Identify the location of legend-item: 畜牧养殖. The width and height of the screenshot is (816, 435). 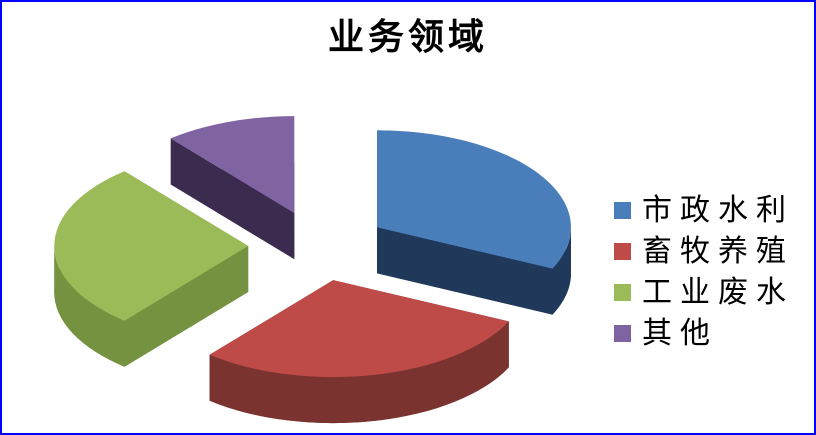
(704, 251).